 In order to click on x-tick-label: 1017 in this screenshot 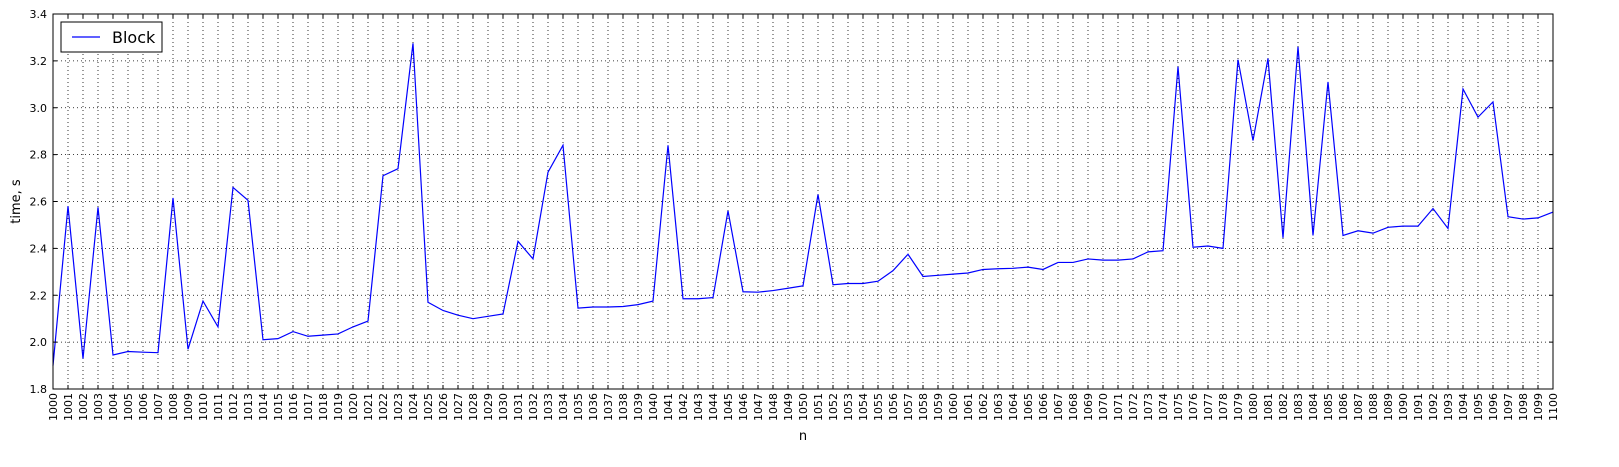, I will do `click(308, 407)`.